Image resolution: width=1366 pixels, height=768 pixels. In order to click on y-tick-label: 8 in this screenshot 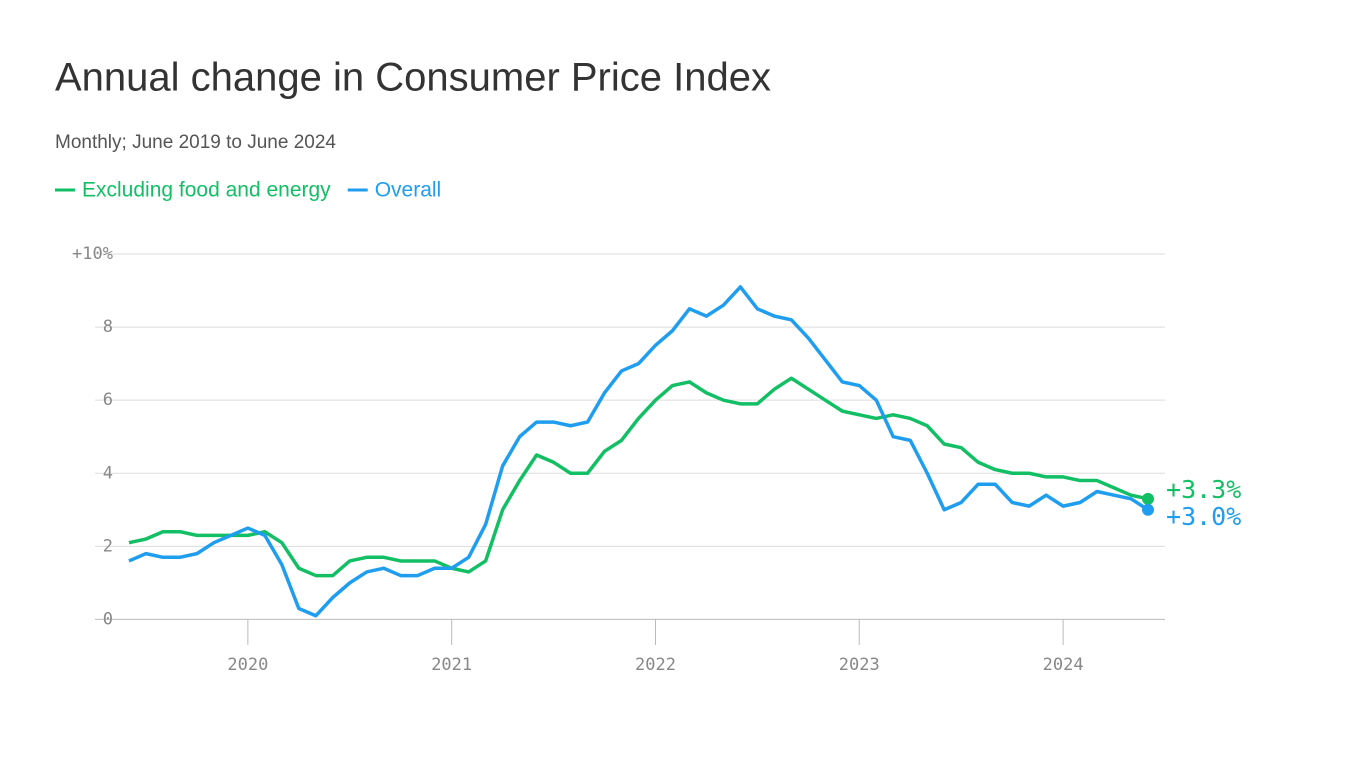, I will do `click(108, 327)`.